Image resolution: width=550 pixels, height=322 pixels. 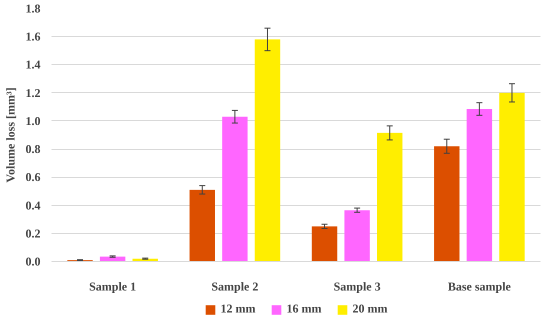 What do you see at coordinates (33, 9) in the screenshot?
I see `y-tick-label: 1.8` at bounding box center [33, 9].